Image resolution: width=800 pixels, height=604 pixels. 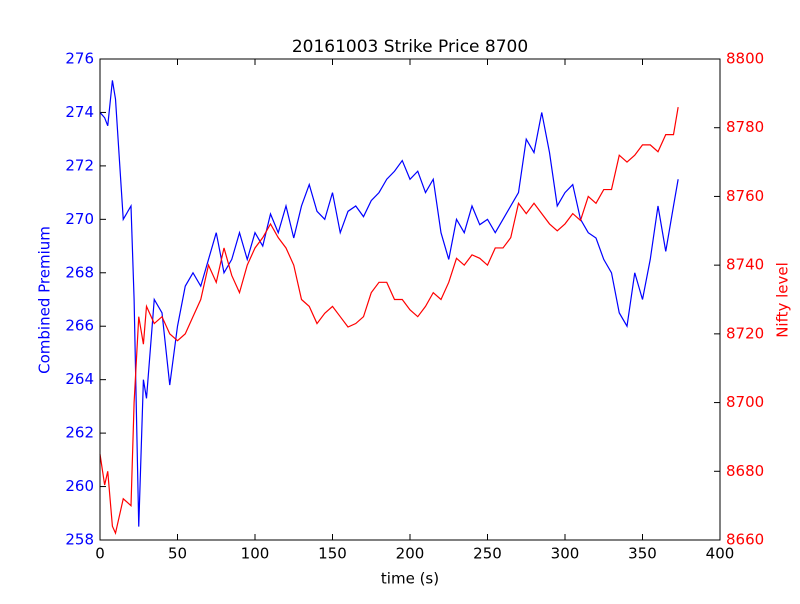 What do you see at coordinates (745, 333) in the screenshot?
I see `y2-tick-label: 8720` at bounding box center [745, 333].